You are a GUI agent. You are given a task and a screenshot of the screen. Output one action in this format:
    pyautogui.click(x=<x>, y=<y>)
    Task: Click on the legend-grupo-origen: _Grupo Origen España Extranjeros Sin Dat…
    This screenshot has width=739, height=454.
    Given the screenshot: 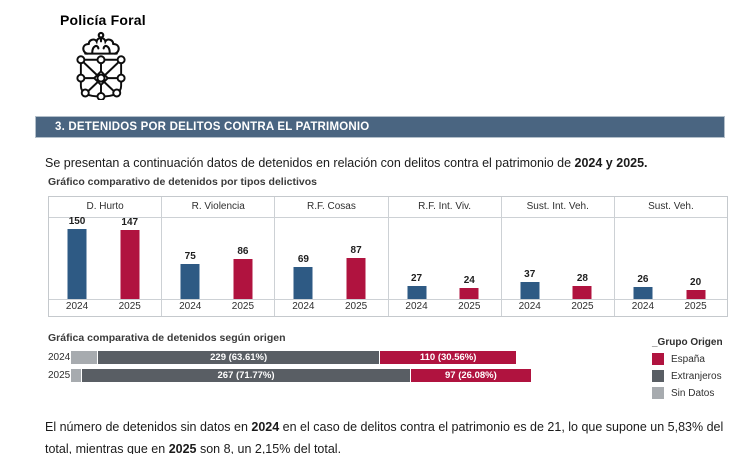 What is the action you would take?
    pyautogui.click(x=687, y=370)
    